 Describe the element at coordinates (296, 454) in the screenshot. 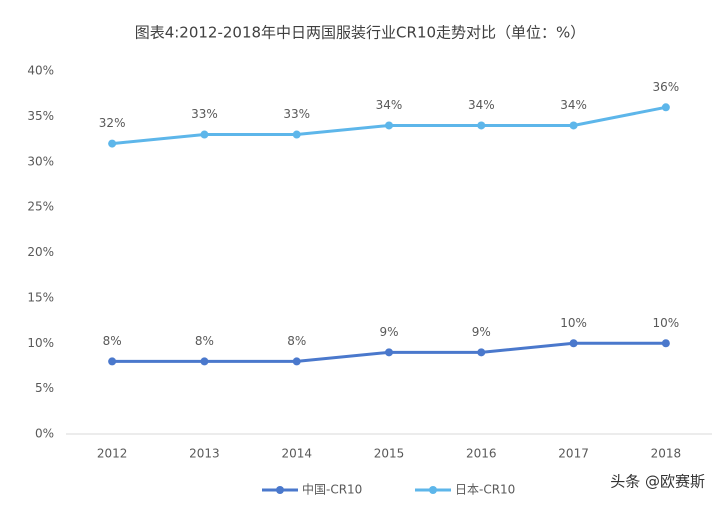

I see `x-tick-label: 2014` at that location.